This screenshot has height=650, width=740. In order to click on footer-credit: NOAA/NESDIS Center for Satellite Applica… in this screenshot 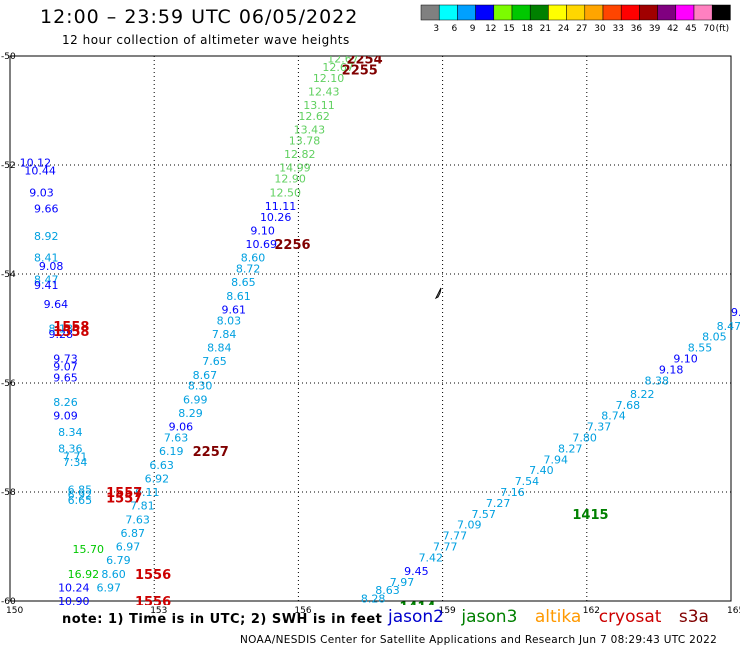, I will do `click(479, 640)`.